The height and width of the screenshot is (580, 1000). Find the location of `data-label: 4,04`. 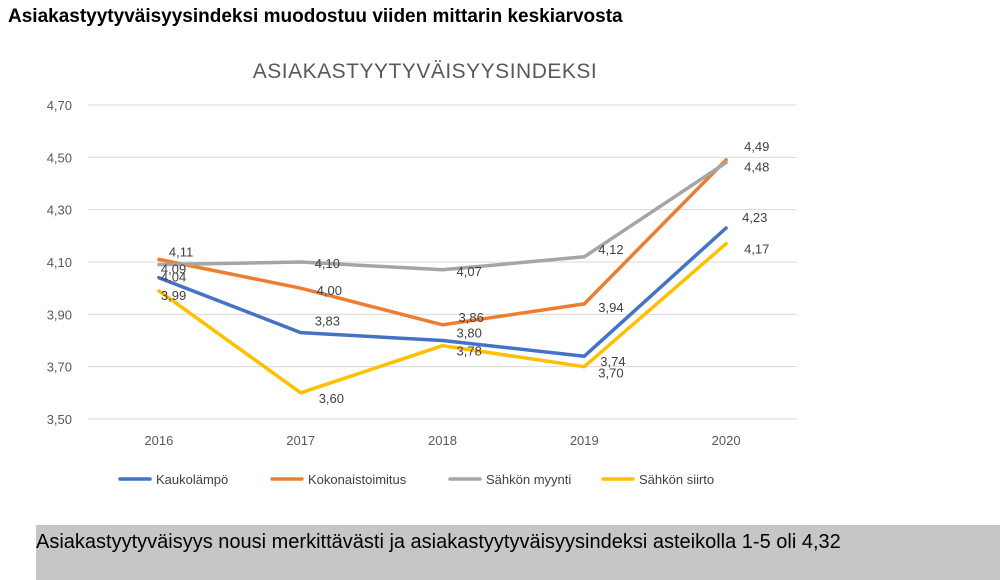

data-label: 4,04 is located at coordinates (173, 277).